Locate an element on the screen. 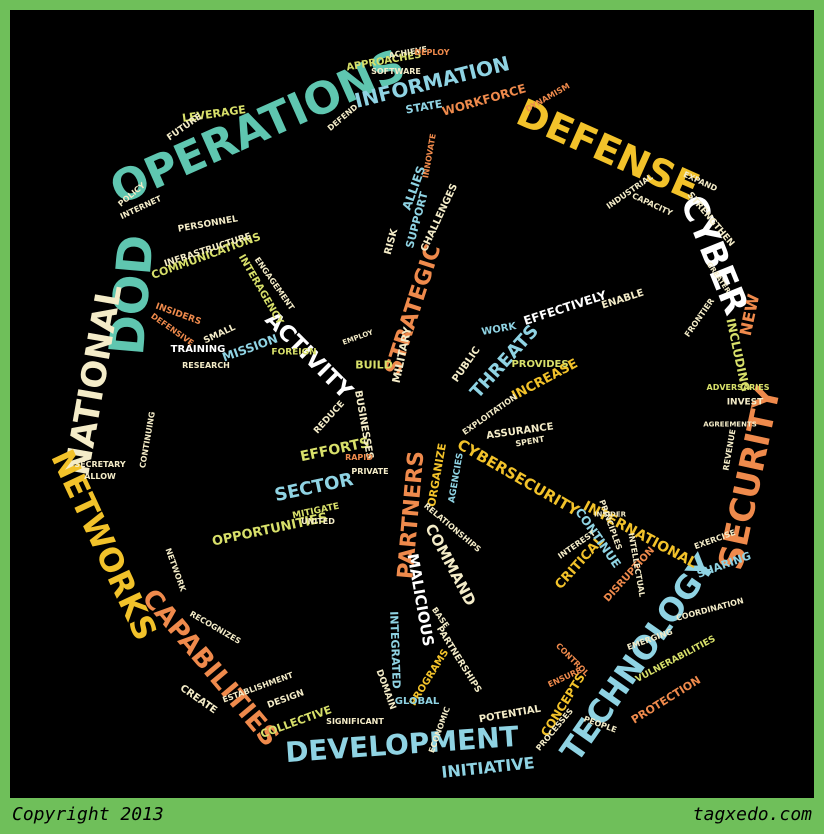 The height and width of the screenshot is (834, 824). cloud-word: DEFENSE is located at coordinates (608, 150).